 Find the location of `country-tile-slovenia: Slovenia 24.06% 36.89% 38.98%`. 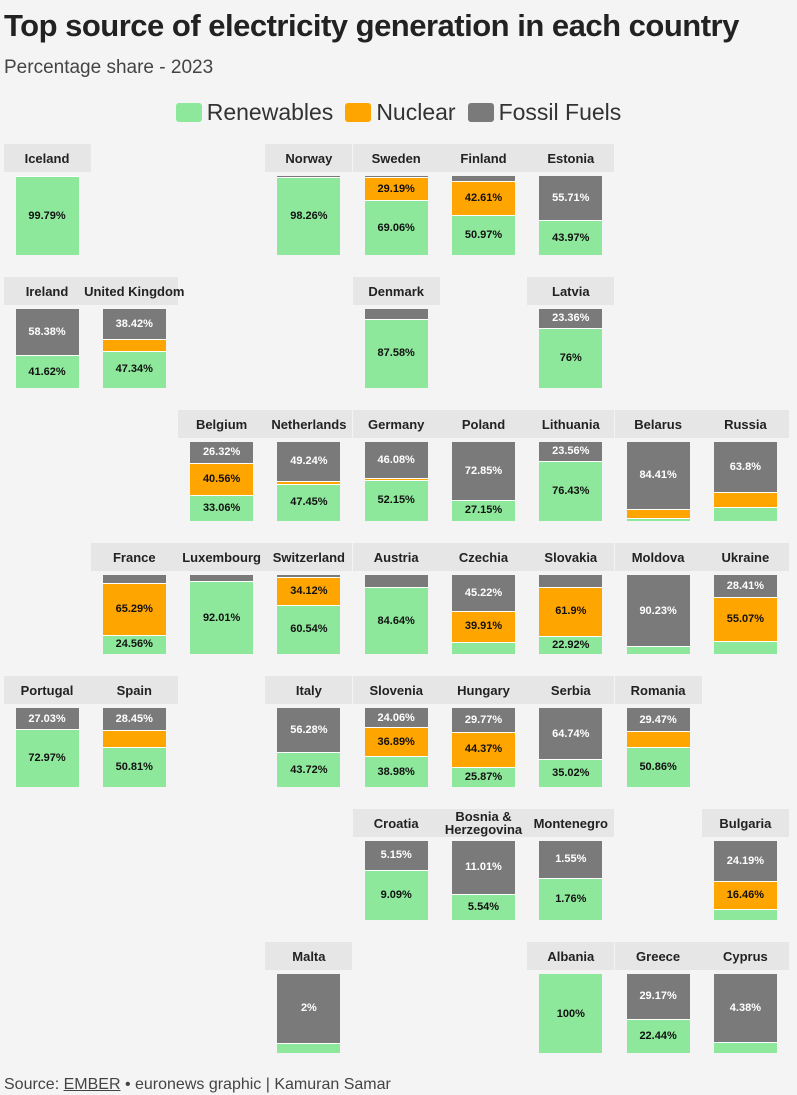

country-tile-slovenia: Slovenia 24.06% 36.89% 38.98% is located at coordinates (396, 737).